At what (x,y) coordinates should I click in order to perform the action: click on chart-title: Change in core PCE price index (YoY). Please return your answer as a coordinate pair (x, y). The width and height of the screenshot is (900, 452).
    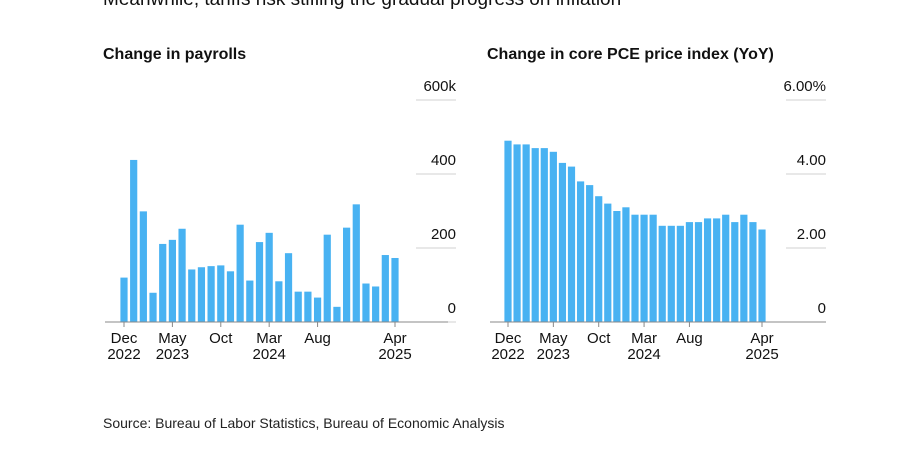
    Looking at the image, I should click on (630, 54).